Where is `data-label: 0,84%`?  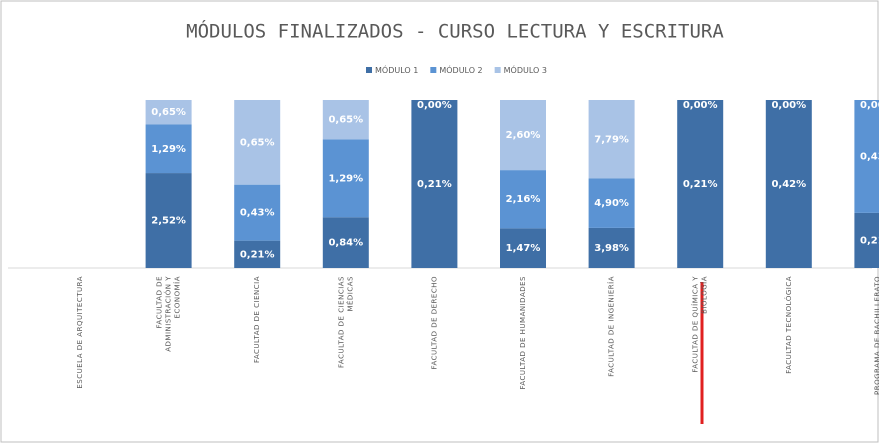 data-label: 0,84% is located at coordinates (345, 243).